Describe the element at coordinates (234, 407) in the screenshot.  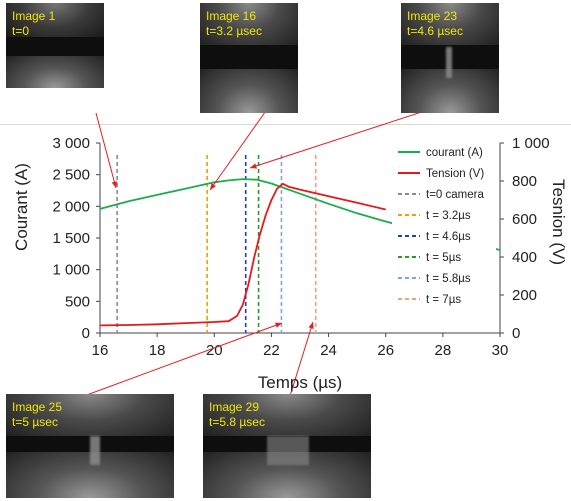
I see `frame-label: Image 29` at that location.